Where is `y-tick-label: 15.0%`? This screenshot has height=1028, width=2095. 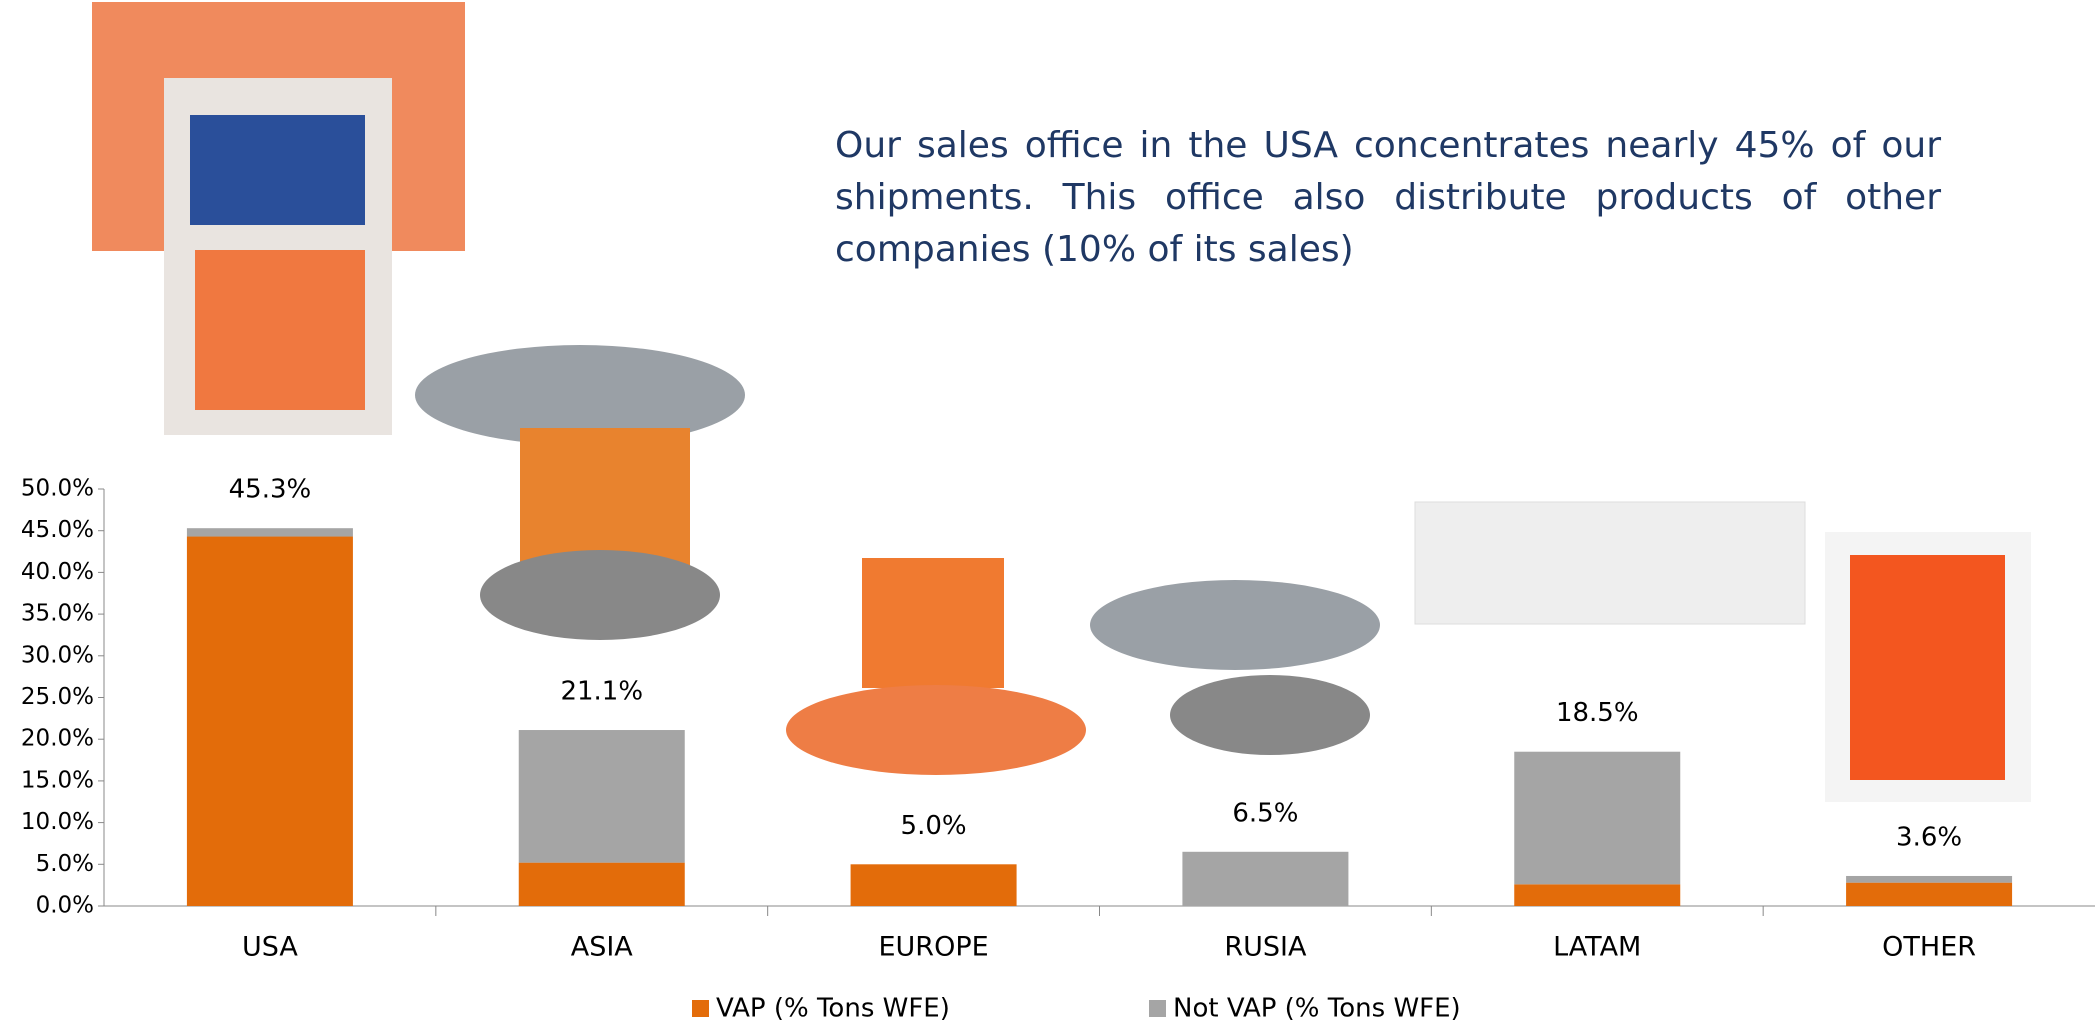 y-tick-label: 15.0% is located at coordinates (57, 780).